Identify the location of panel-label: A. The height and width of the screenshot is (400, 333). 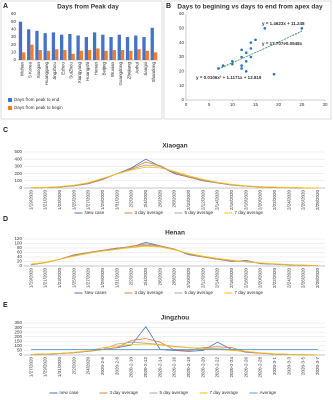
(5, 6).